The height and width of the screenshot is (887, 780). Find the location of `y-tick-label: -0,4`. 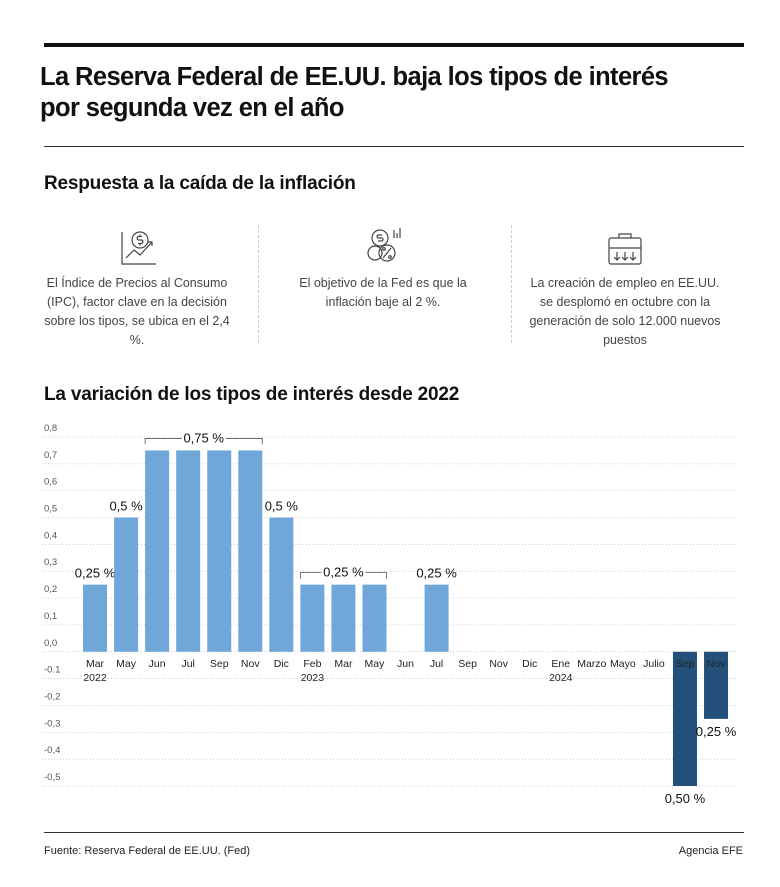

y-tick-label: -0,4 is located at coordinates (52, 750).